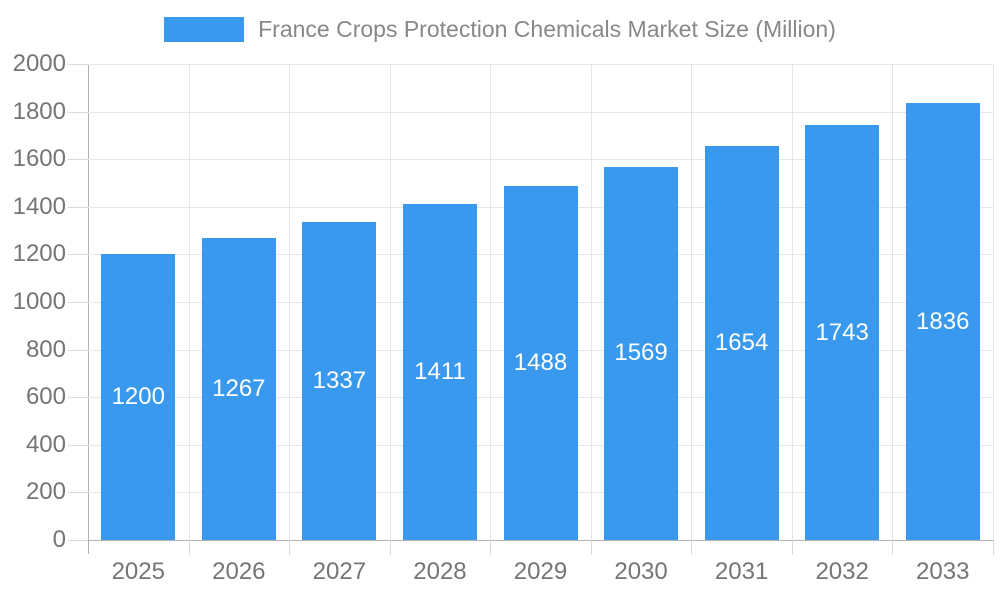 This screenshot has width=1000, height=600. Describe the element at coordinates (45, 349) in the screenshot. I see `y-axis-tick-label: 800` at that location.